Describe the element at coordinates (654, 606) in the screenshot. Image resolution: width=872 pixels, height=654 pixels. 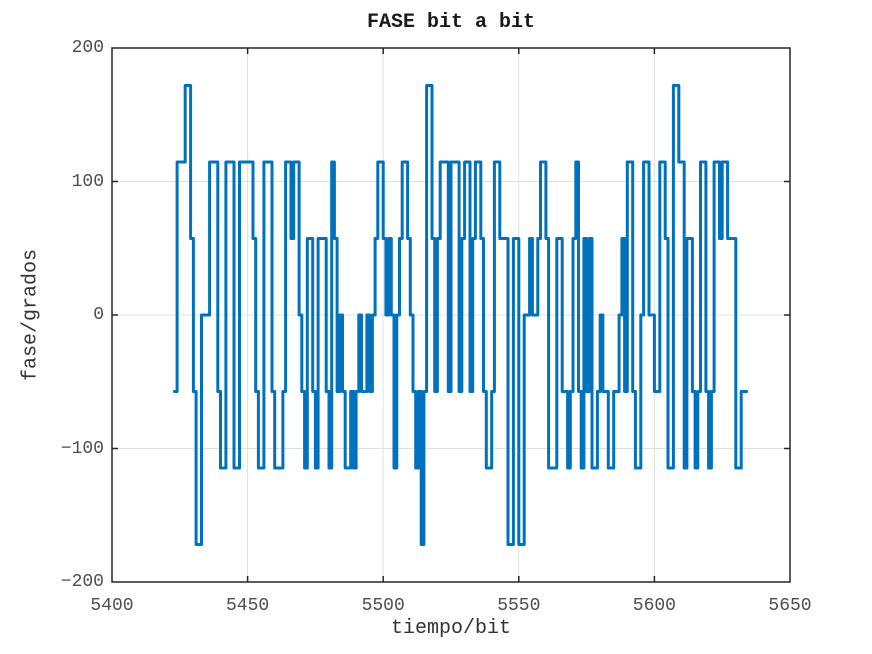
I see `x-tick-label: 5600` at that location.